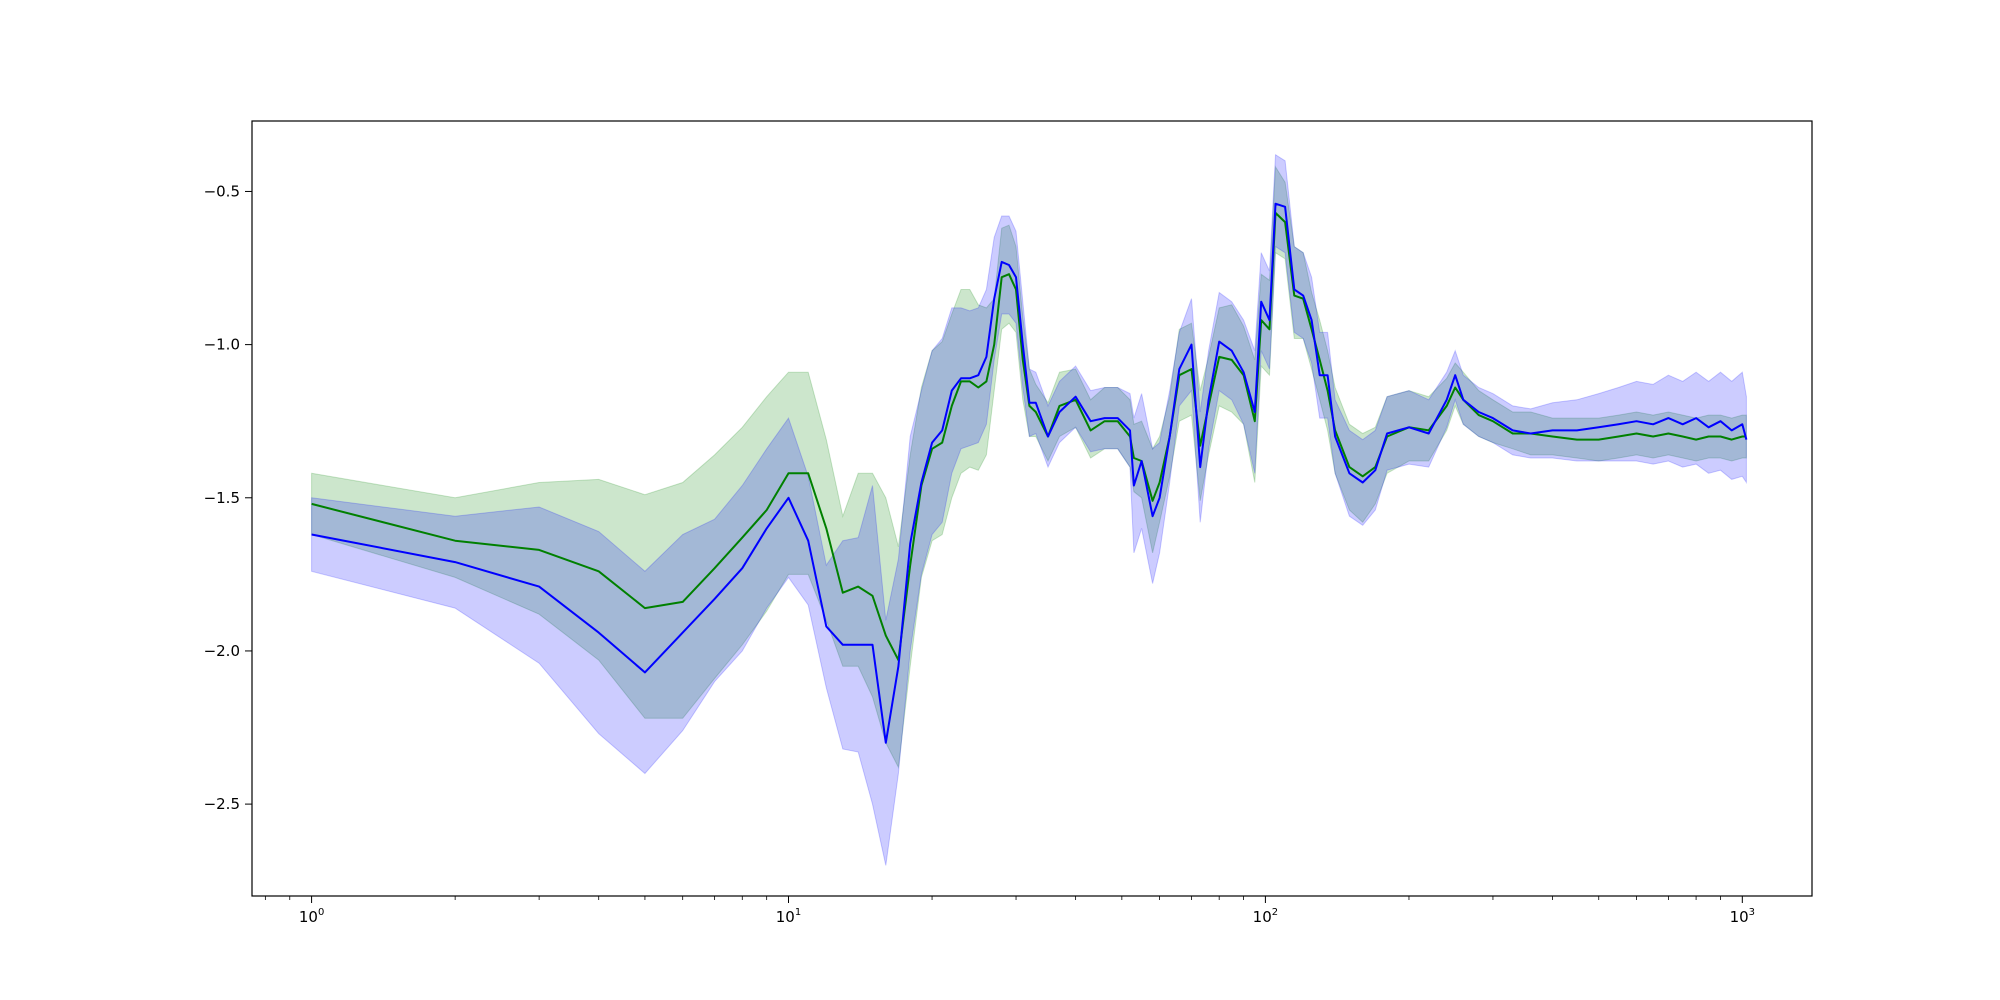 The height and width of the screenshot is (1000, 2000). What do you see at coordinates (222, 345) in the screenshot?
I see `y-tick-label: −1.0` at bounding box center [222, 345].